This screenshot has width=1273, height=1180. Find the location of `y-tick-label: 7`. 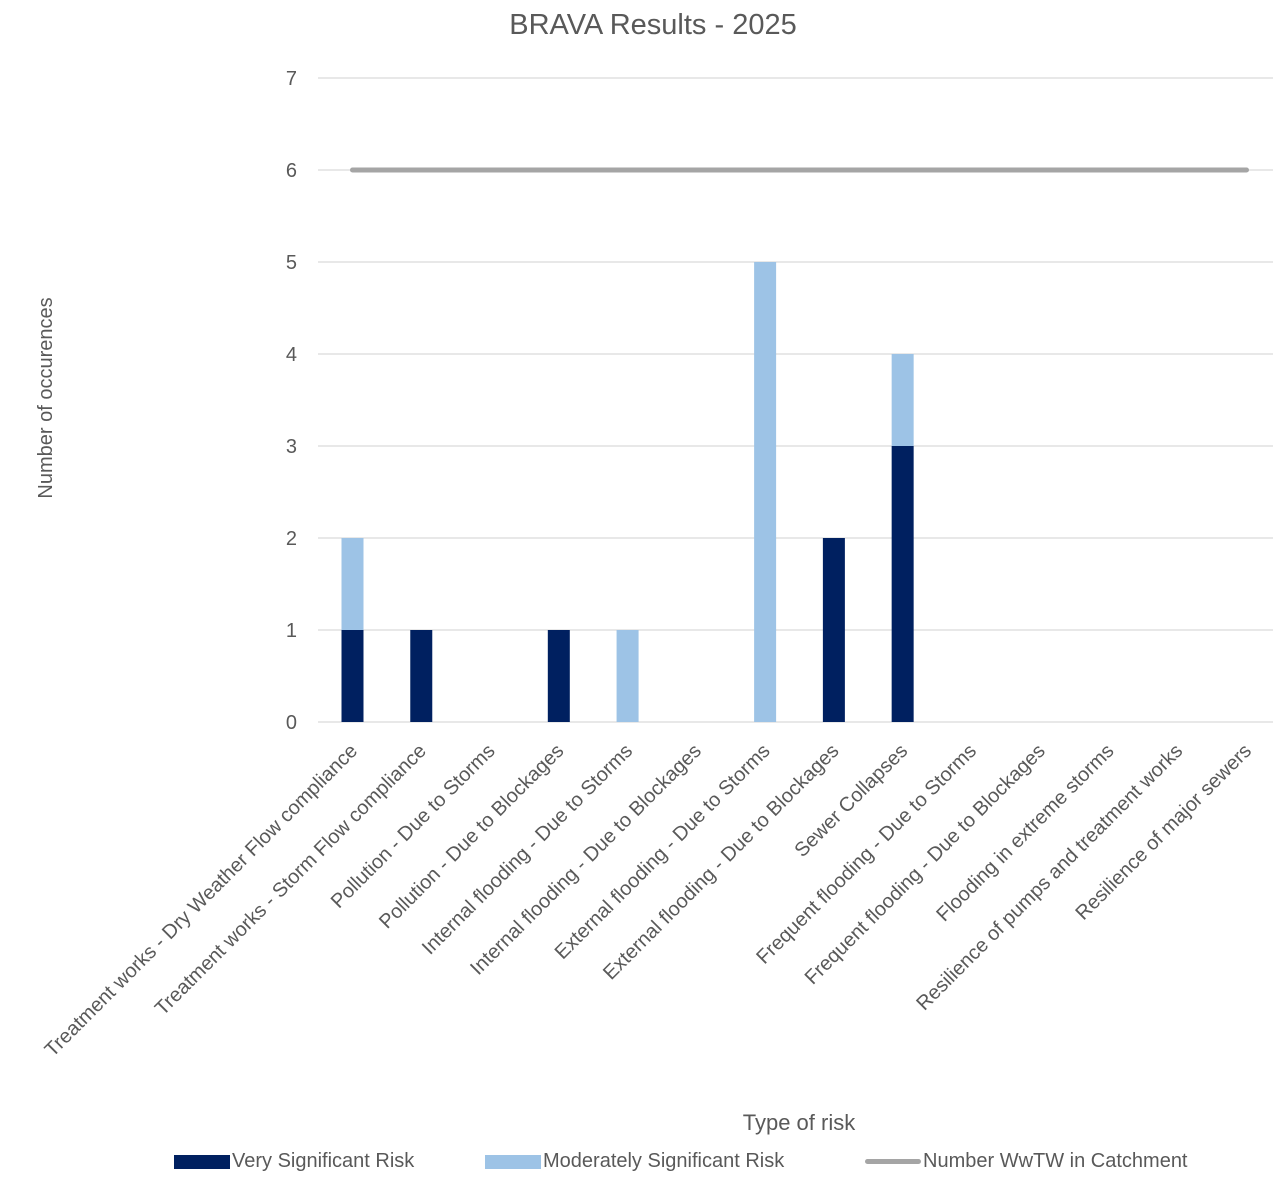

y-tick-label: 7 is located at coordinates (291, 79).